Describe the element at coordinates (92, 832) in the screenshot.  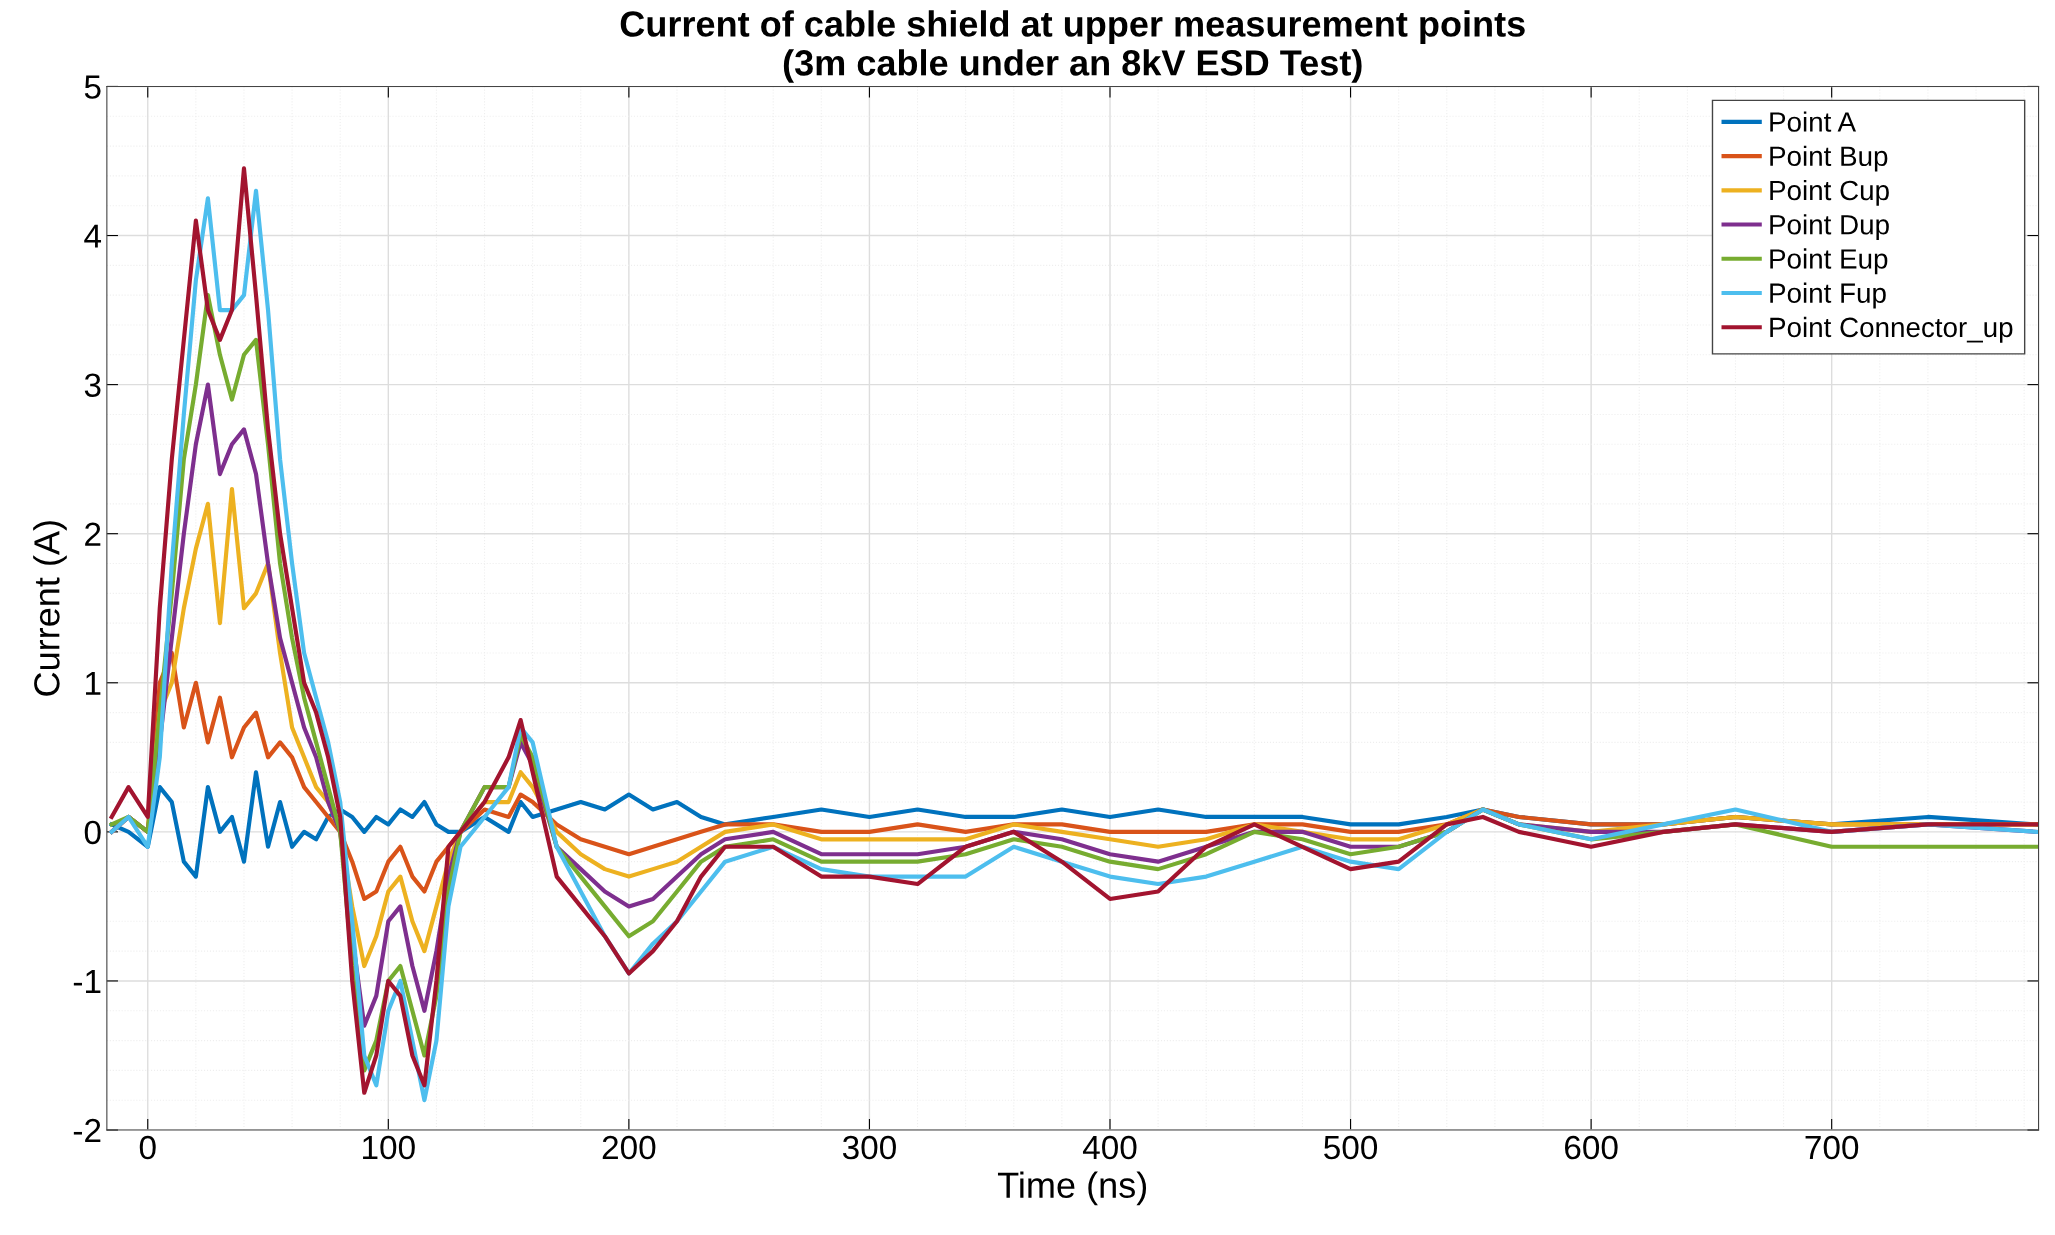
I see `y-tick-label: 0` at that location.